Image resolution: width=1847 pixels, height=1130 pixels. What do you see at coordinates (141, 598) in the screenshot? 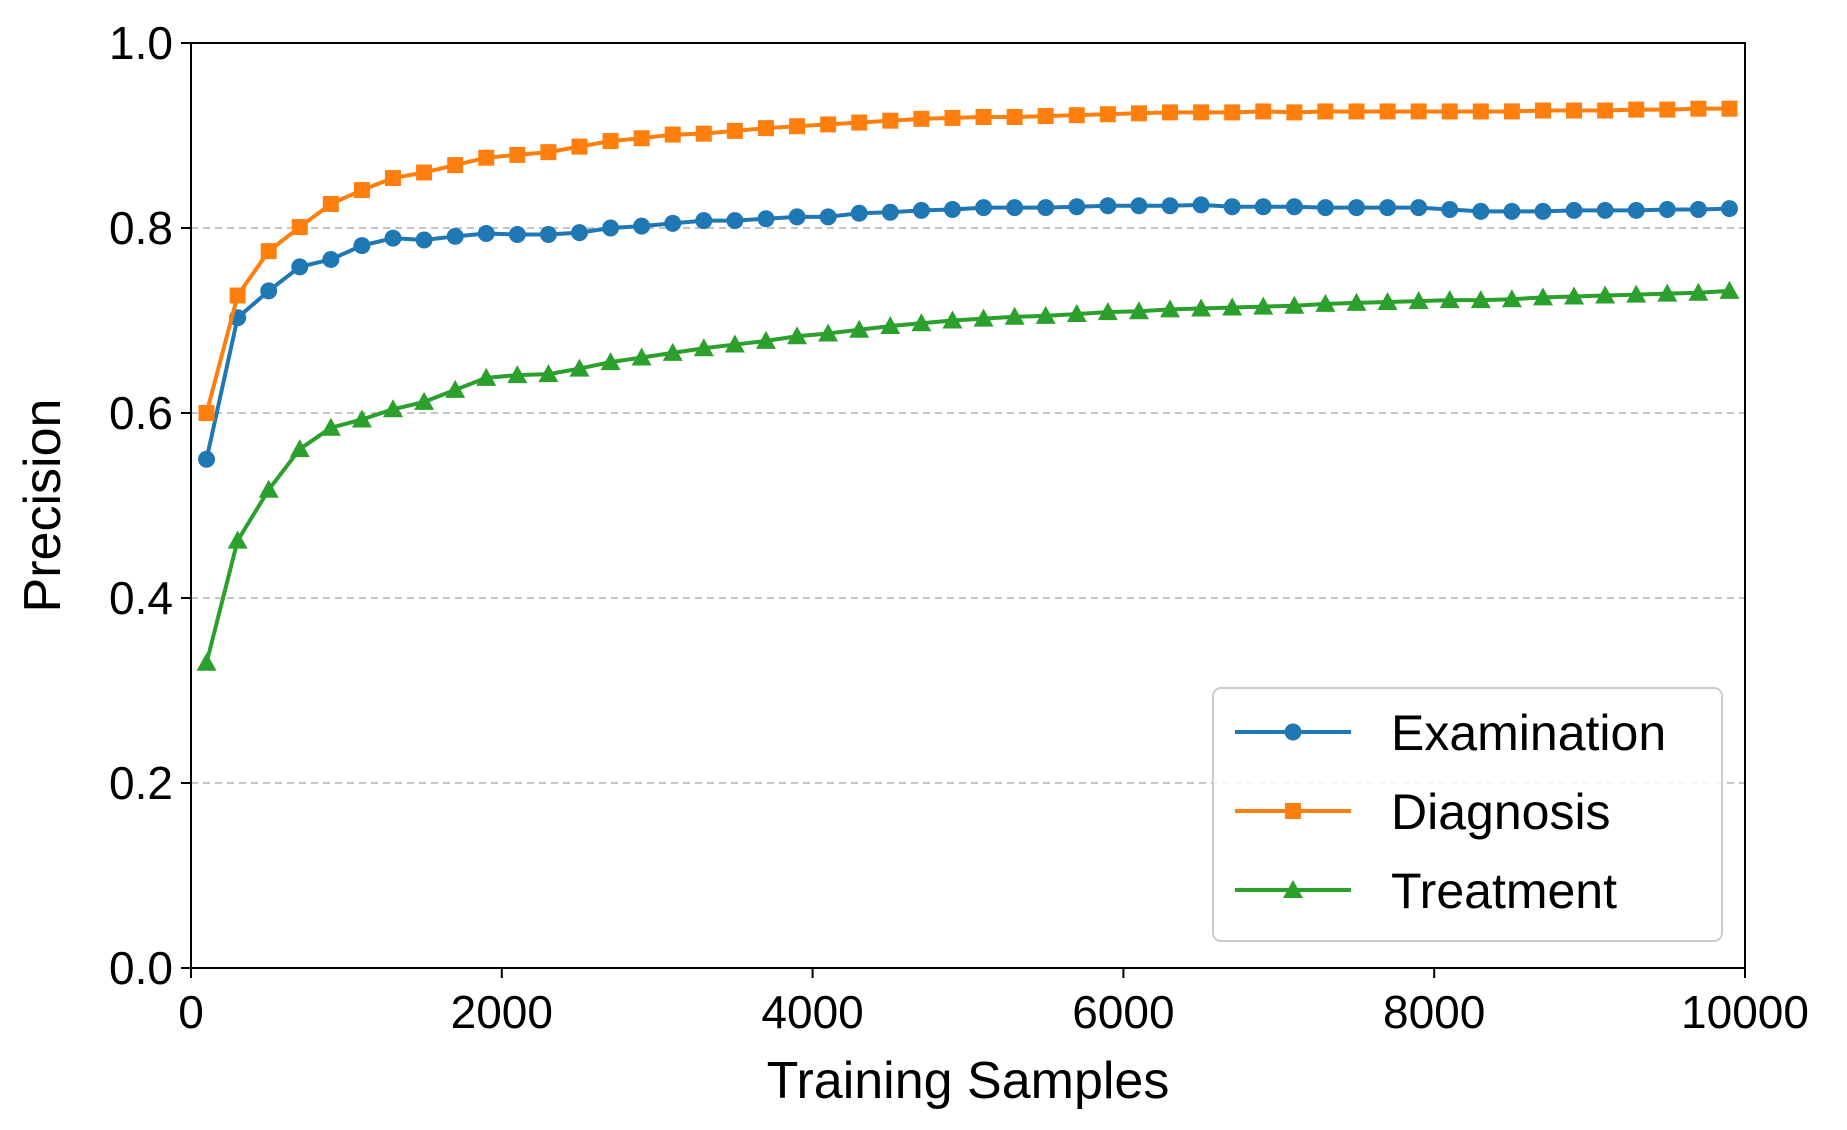
I see `y-tick-label-2: 0.4` at bounding box center [141, 598].